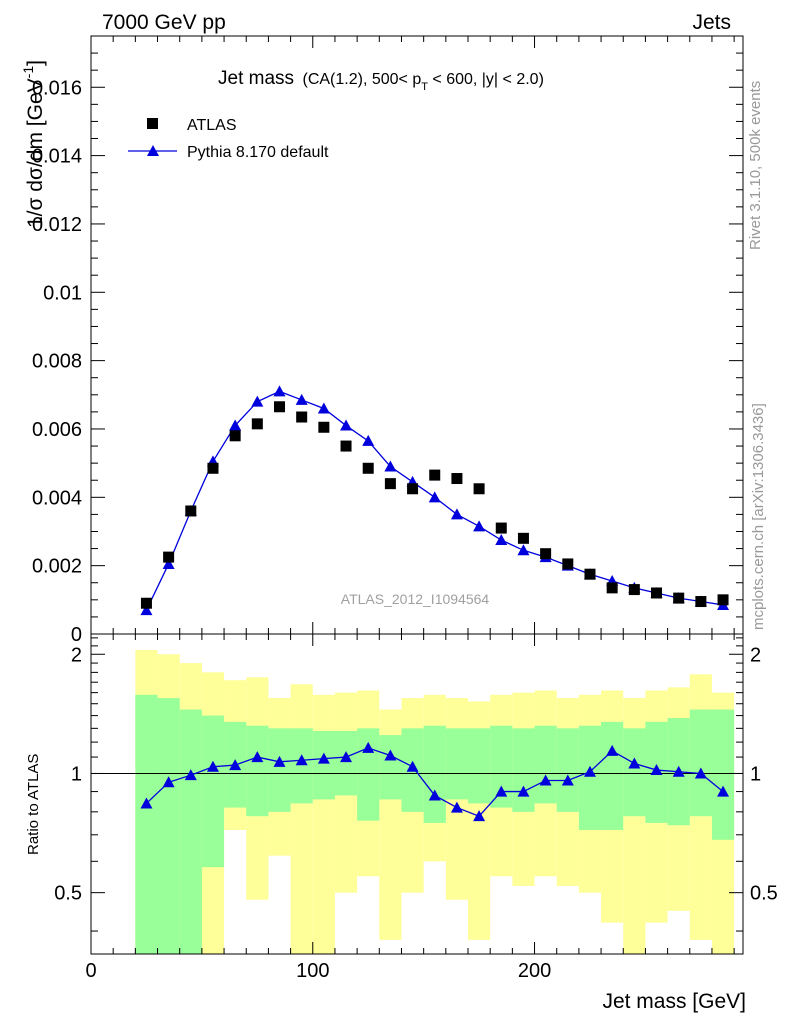  I want to click on ratio-y-tick-label: 0.5, so click(68, 894).